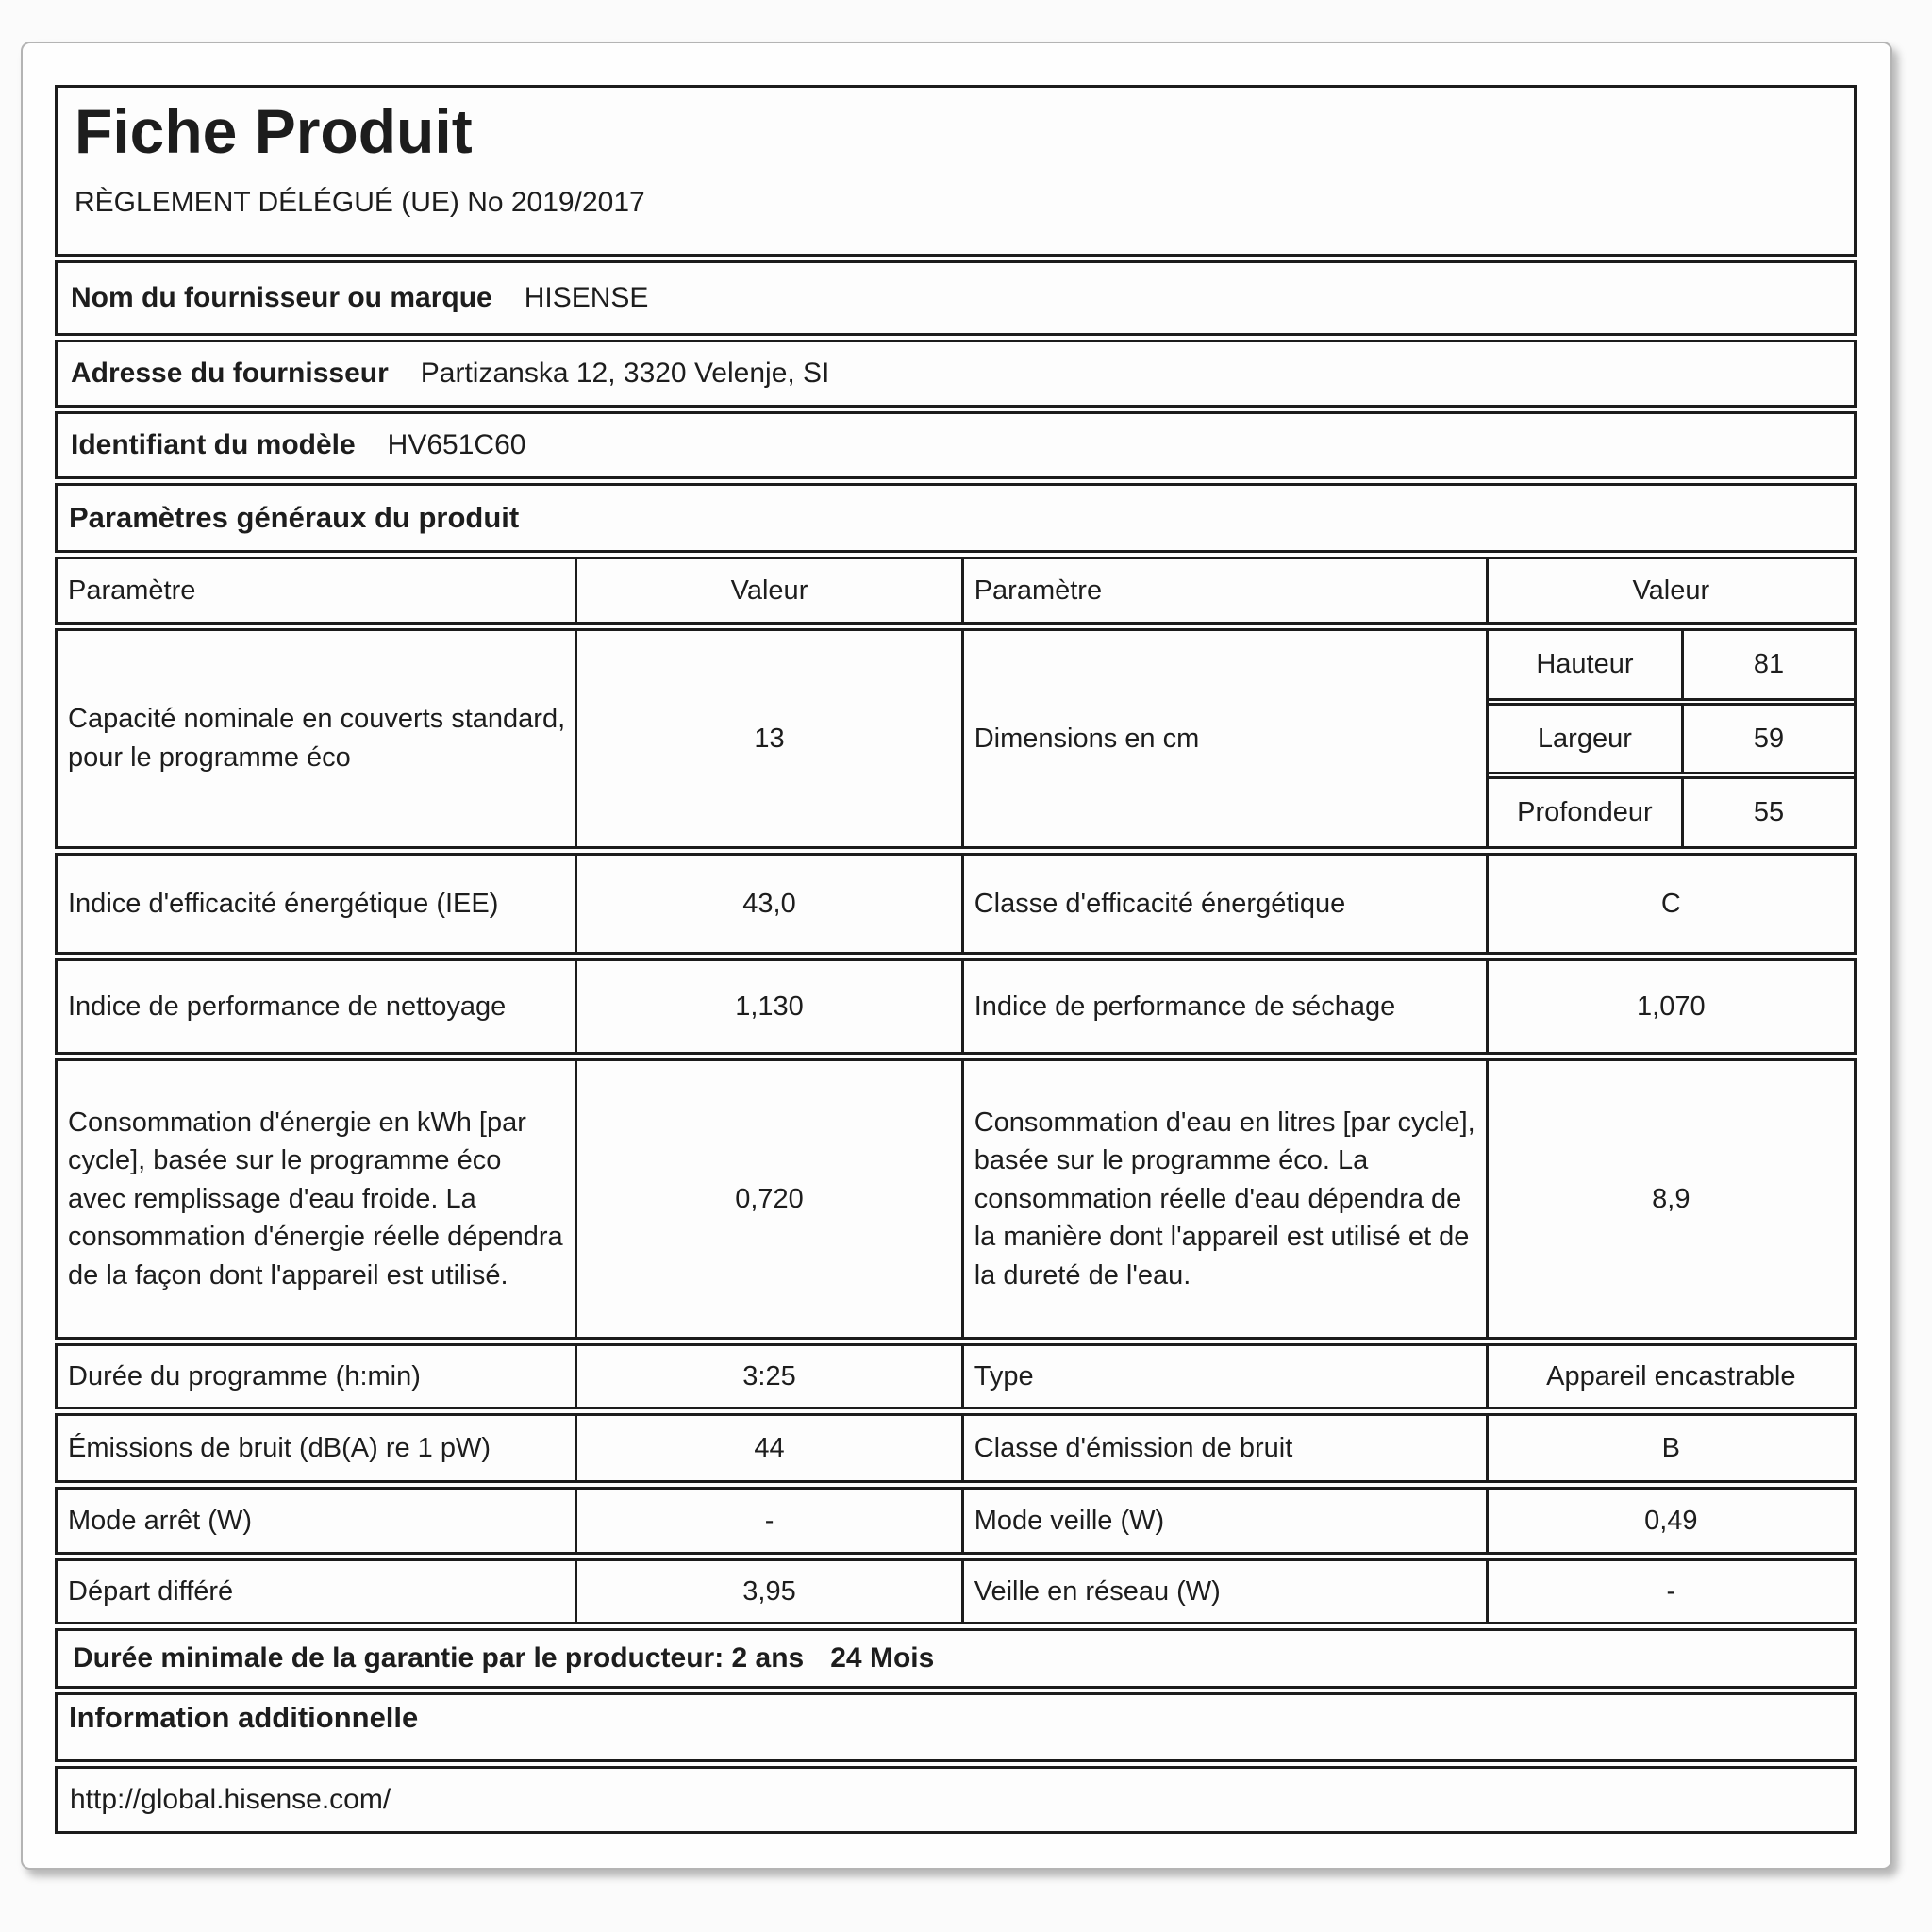 This screenshot has width=1932, height=1932. Describe the element at coordinates (956, 445) in the screenshot. I see `model-identifier-row: Identifiant du modèle HV651C60` at that location.